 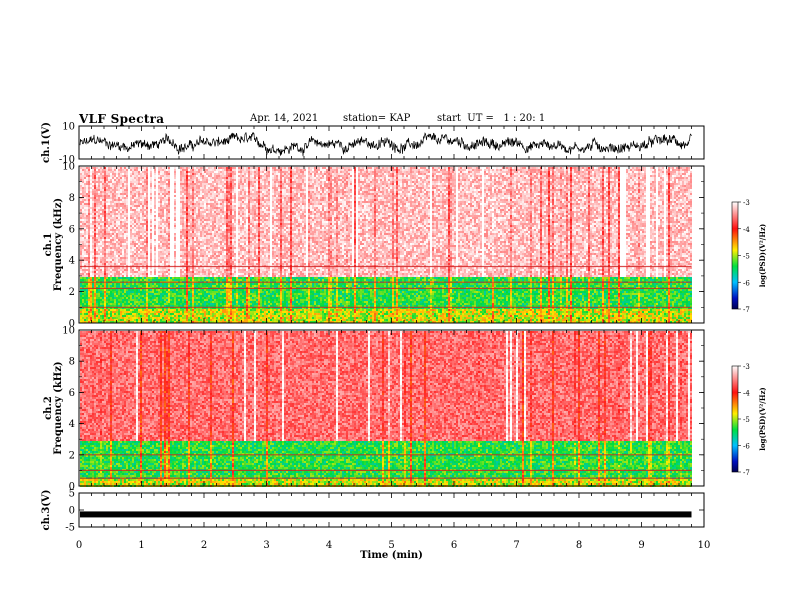 I want to click on y-axis-label: ch.2, so click(x=48, y=408).